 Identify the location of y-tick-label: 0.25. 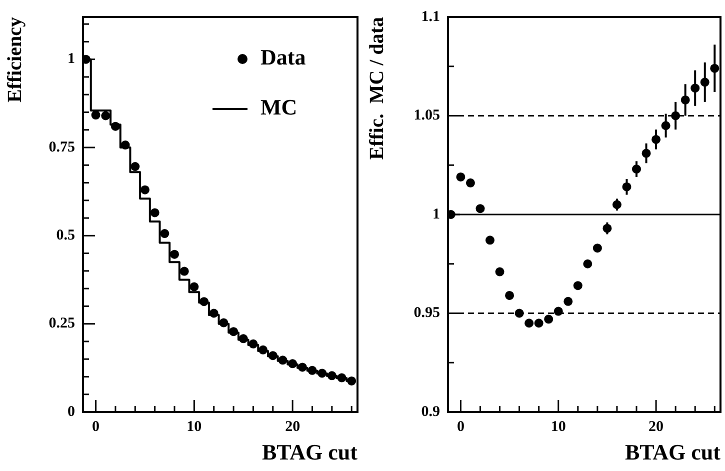
(61, 324).